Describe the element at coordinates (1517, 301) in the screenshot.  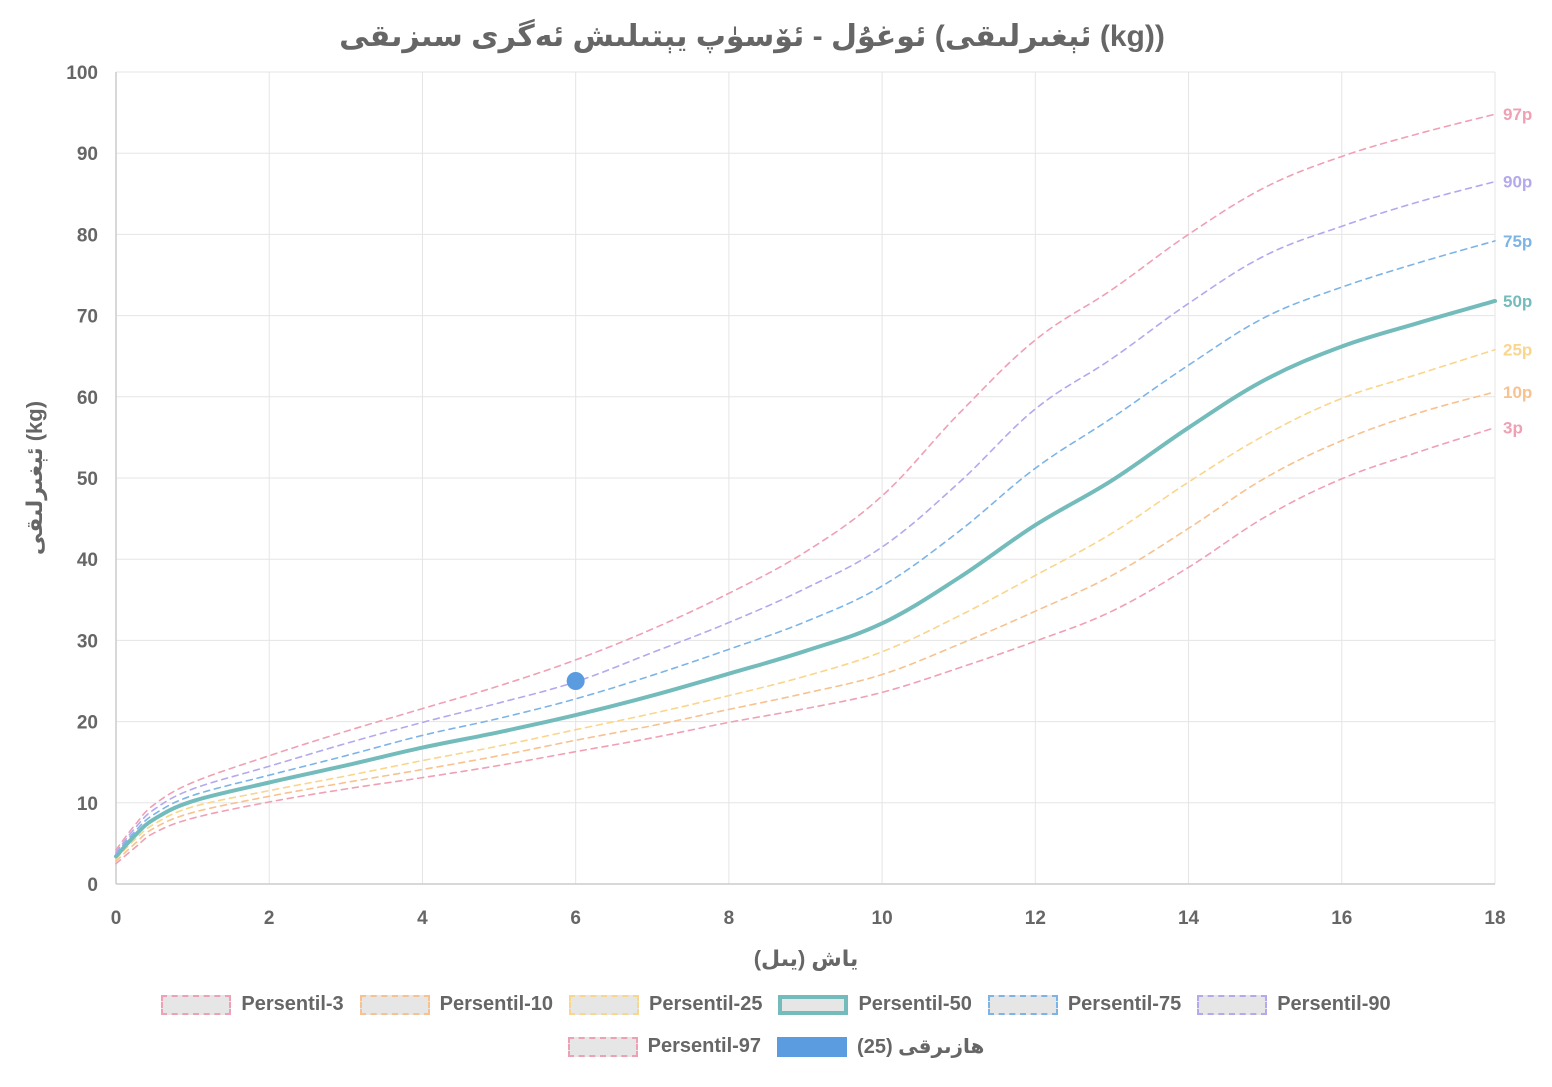
I see `end-label-50p: 50p` at that location.